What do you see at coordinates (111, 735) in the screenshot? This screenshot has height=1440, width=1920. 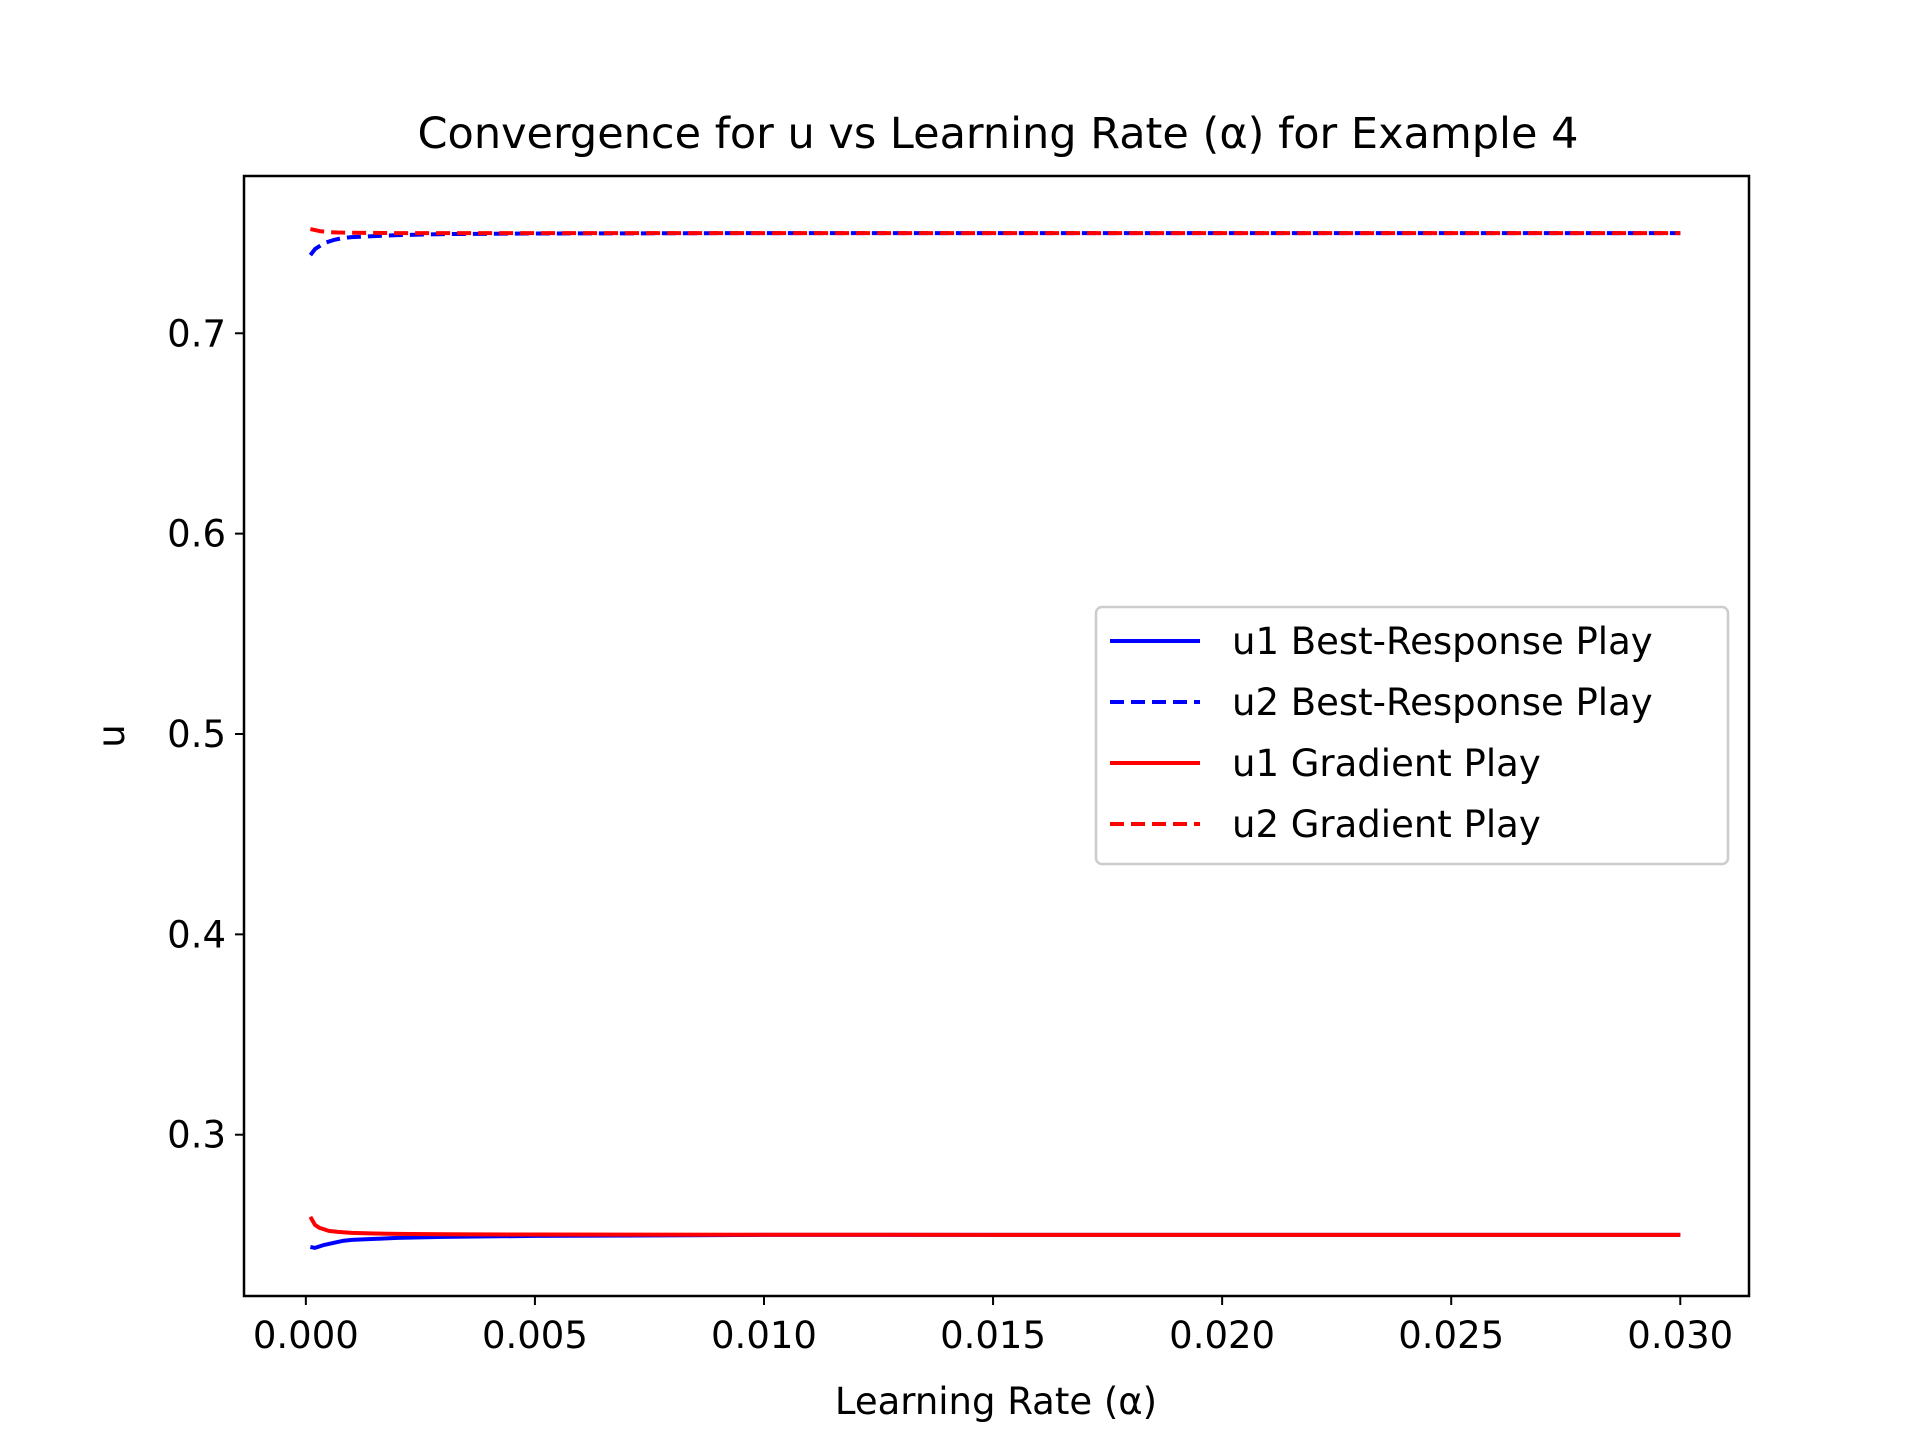 I see `y-axis-label: u` at bounding box center [111, 735].